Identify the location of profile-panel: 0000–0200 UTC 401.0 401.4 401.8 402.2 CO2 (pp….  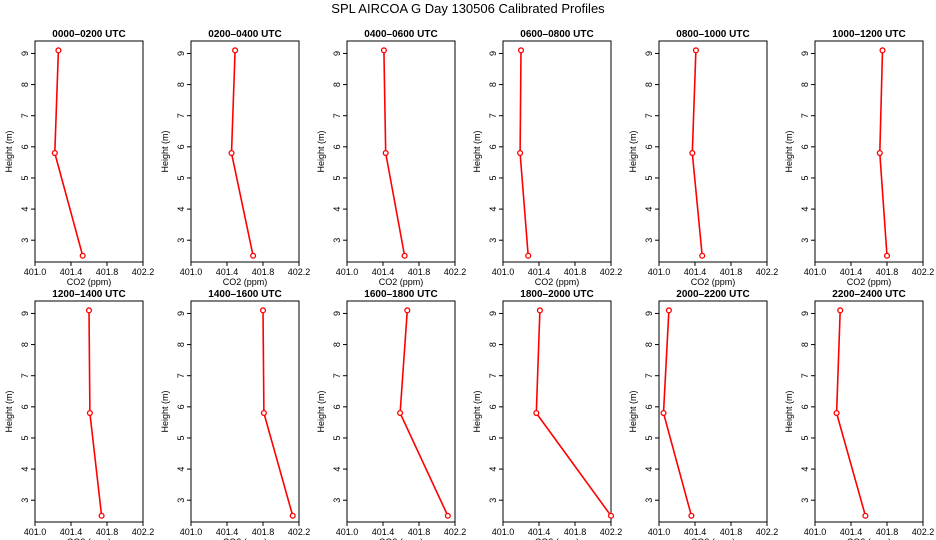
(79, 158).